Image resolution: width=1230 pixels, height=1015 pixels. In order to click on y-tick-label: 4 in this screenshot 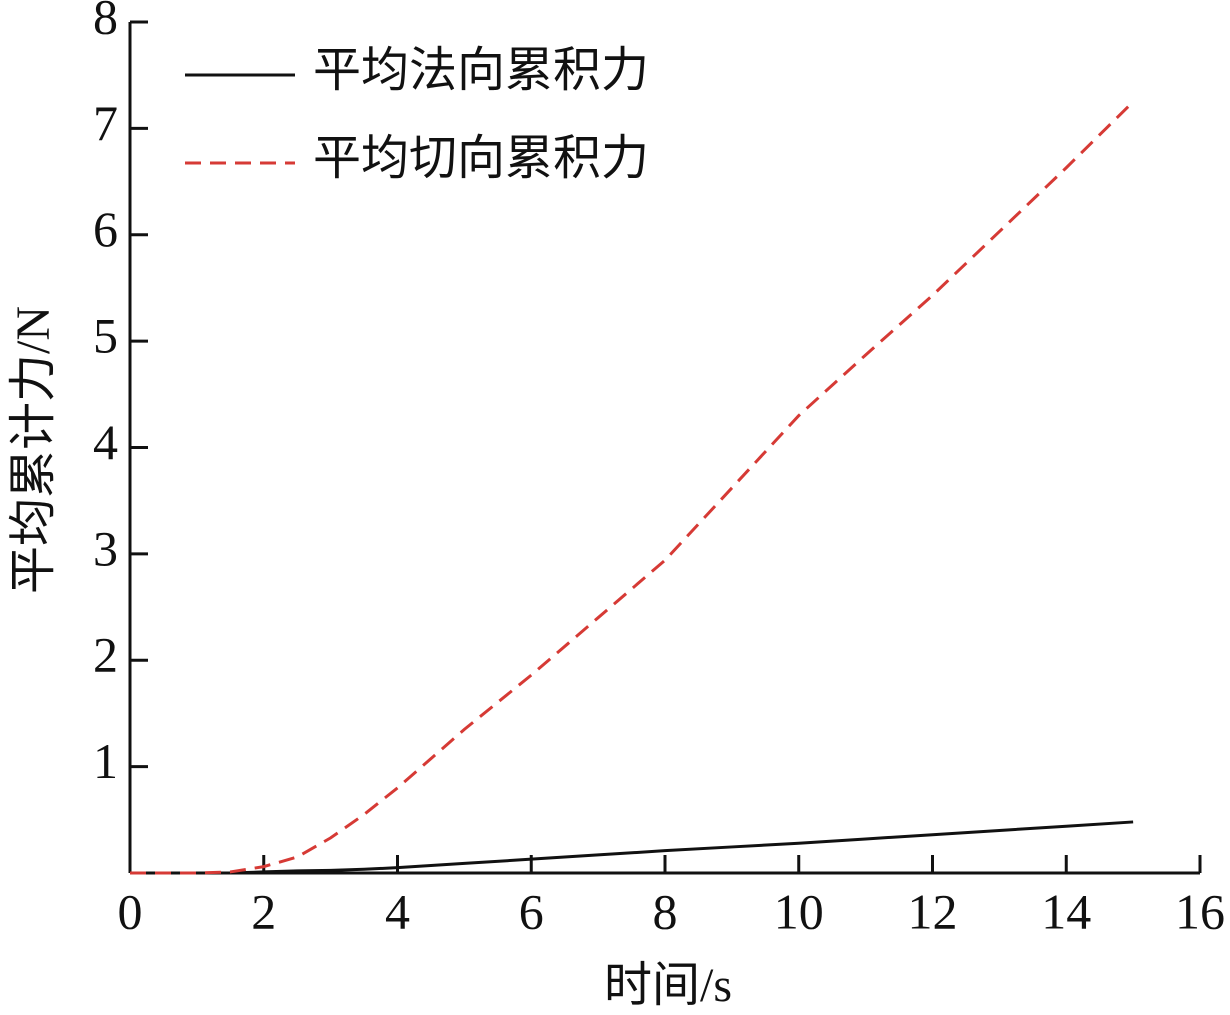, I will do `click(105, 442)`.